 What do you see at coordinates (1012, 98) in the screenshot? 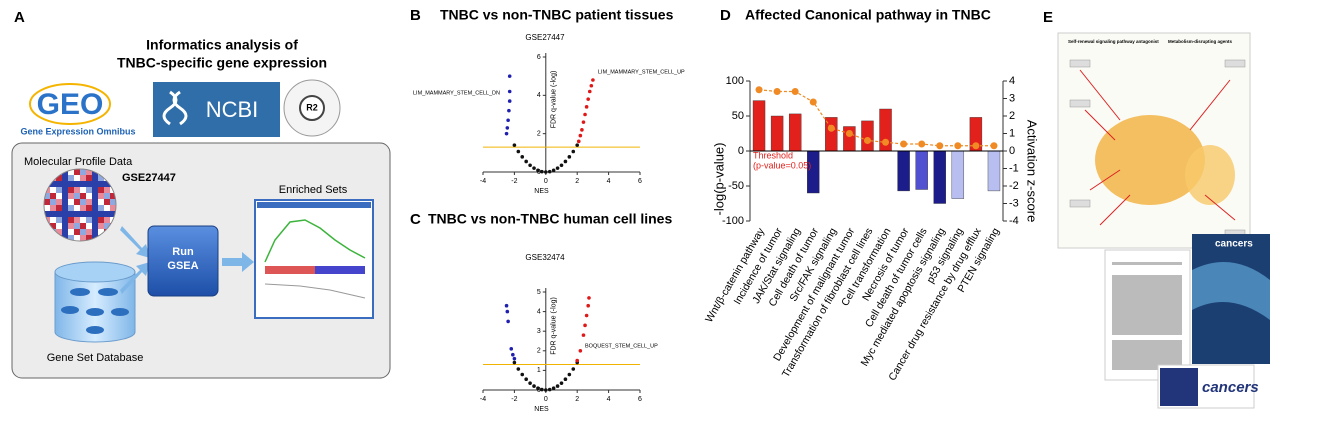
I see `y2-tick-label: 3` at bounding box center [1012, 98].